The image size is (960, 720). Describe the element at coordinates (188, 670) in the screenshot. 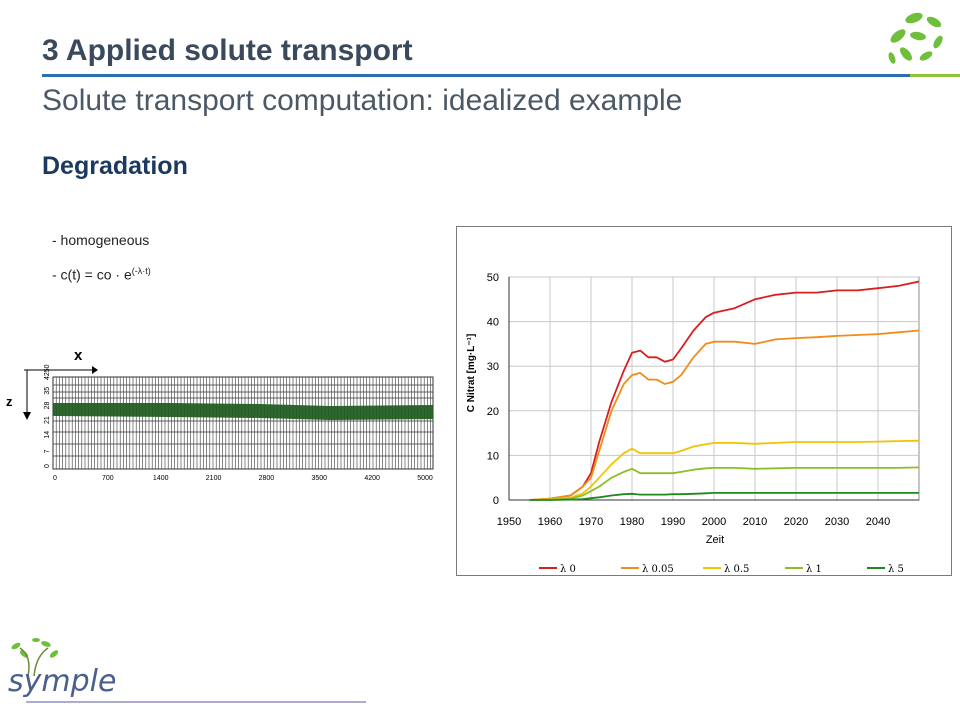

I see `symple-logo-icon` at that location.